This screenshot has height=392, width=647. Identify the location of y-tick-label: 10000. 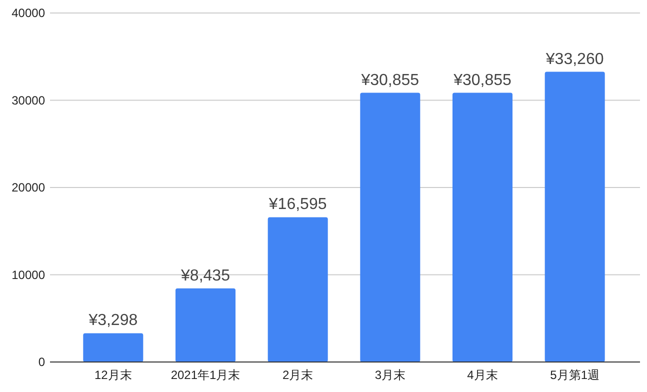
(29, 275).